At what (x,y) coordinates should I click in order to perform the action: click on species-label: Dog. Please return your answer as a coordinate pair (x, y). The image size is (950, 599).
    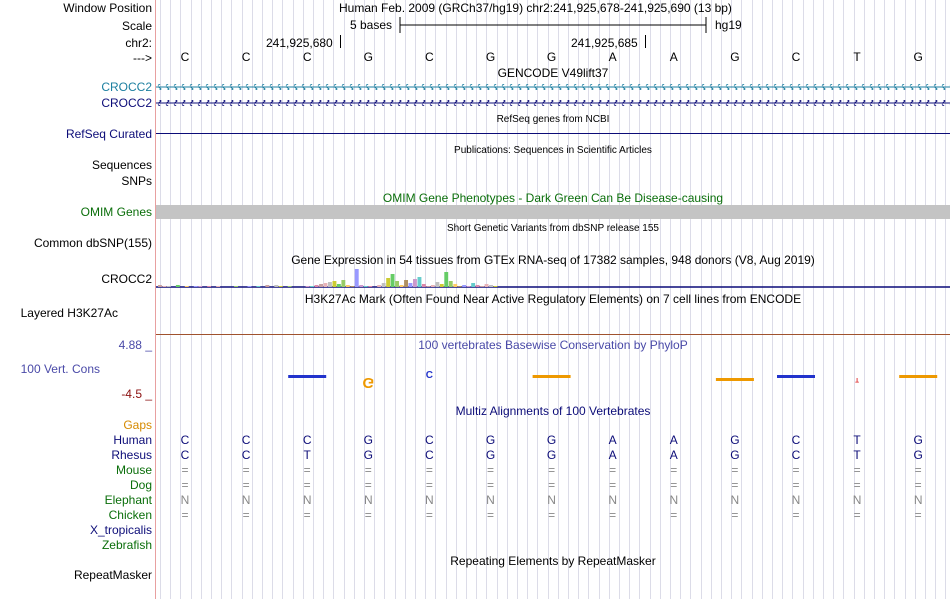
    Looking at the image, I should click on (140, 485).